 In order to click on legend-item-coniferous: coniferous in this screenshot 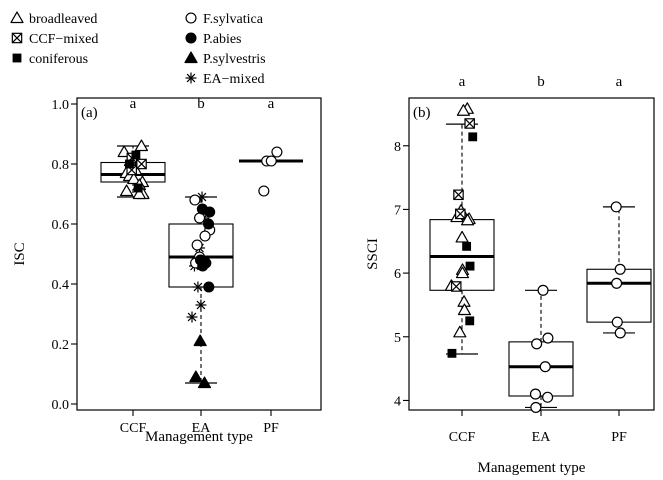, I will do `click(50, 59)`.